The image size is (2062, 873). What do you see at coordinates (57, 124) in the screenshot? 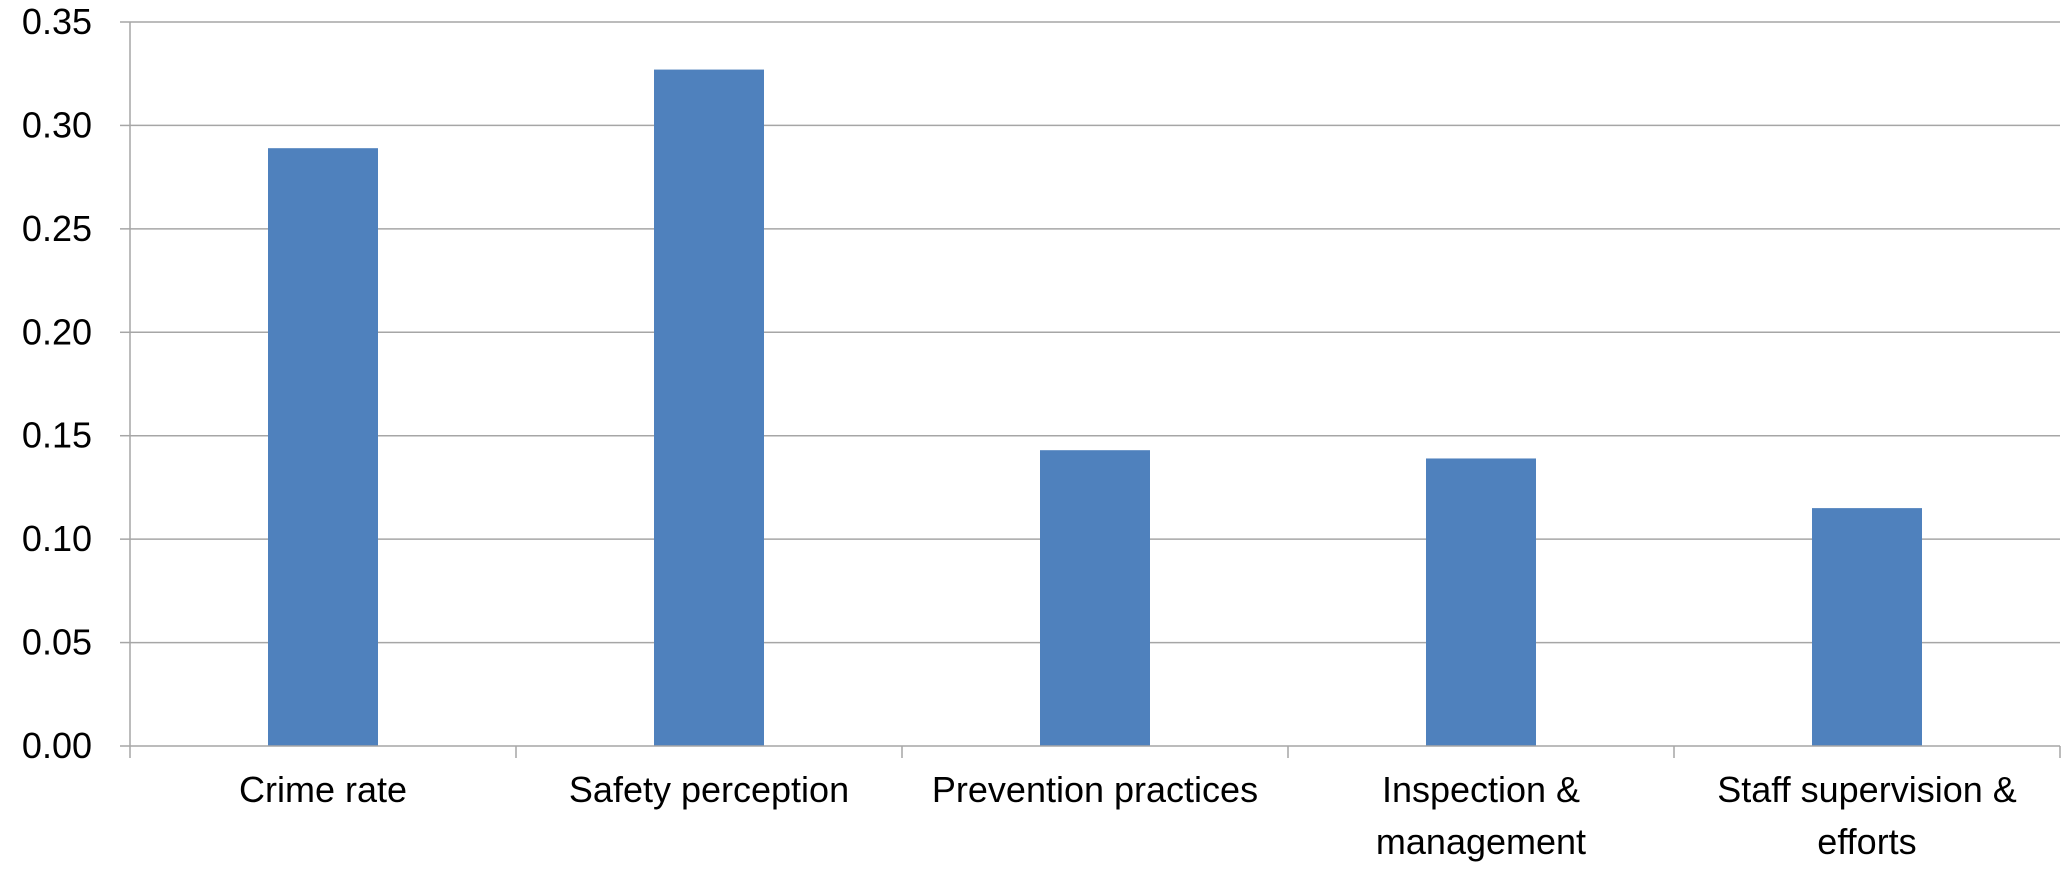
I see `y-tick-label: 0.30` at bounding box center [57, 124].